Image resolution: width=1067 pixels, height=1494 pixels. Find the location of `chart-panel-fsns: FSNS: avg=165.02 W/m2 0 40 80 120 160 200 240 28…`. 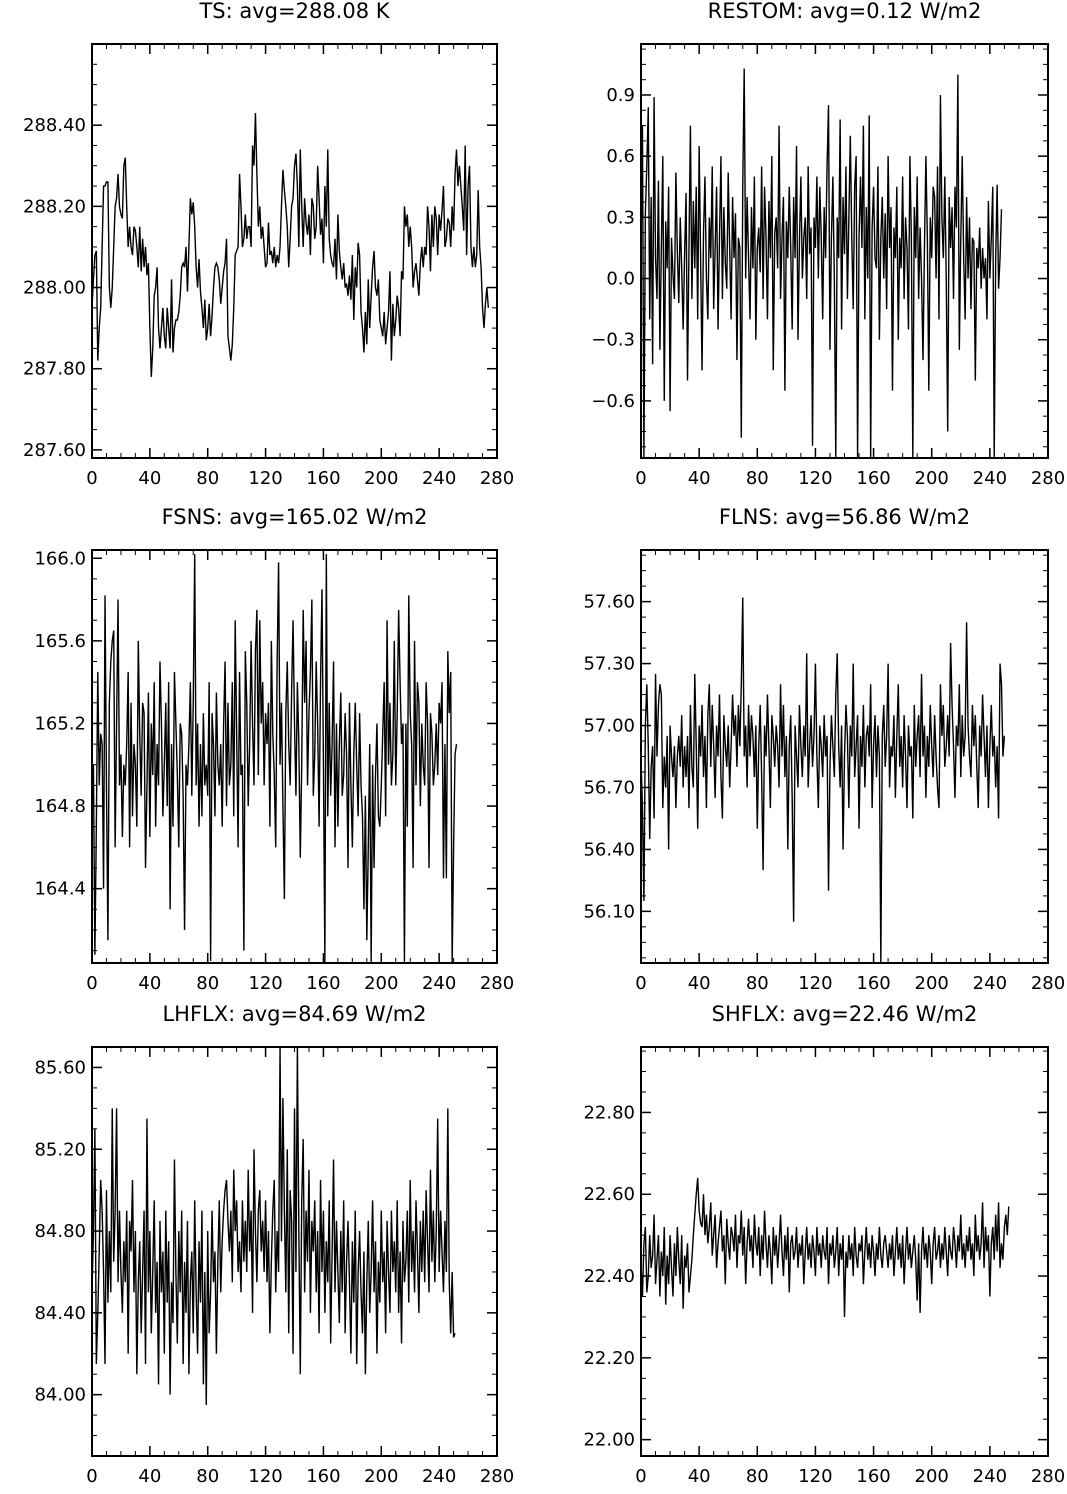

chart-panel-fsns: FSNS: avg=165.02 W/m2 0 40 80 120 160 200 240 28… is located at coordinates (274, 749).